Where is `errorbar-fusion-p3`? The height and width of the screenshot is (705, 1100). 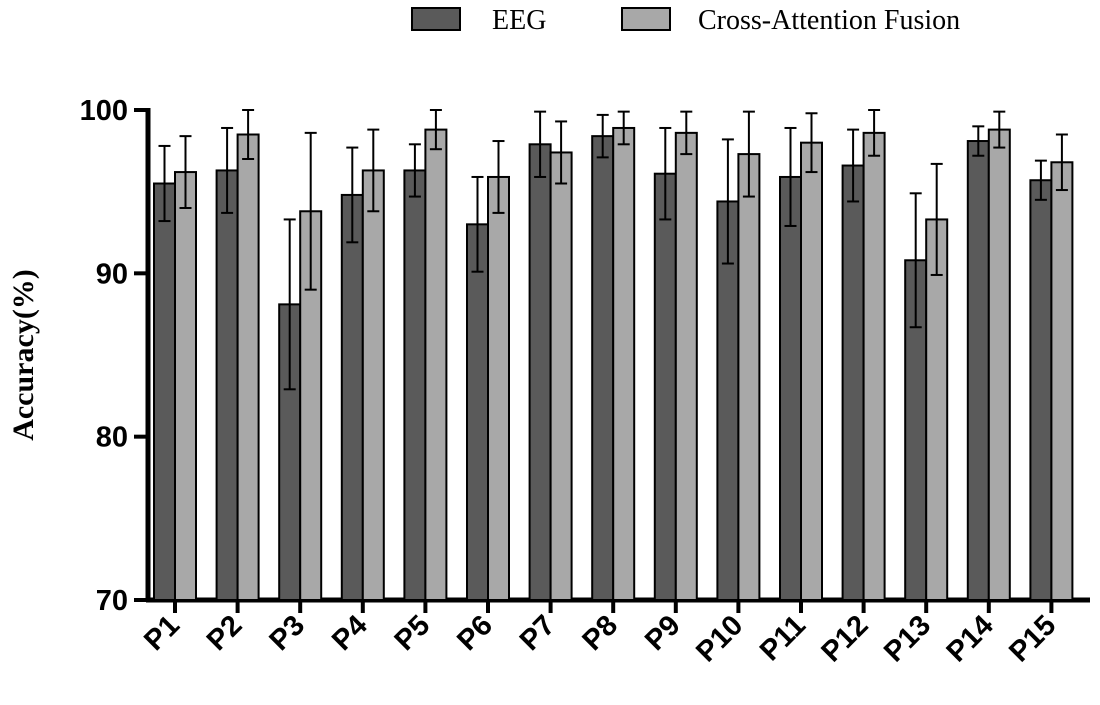
errorbar-fusion-p3 is located at coordinates (310, 211).